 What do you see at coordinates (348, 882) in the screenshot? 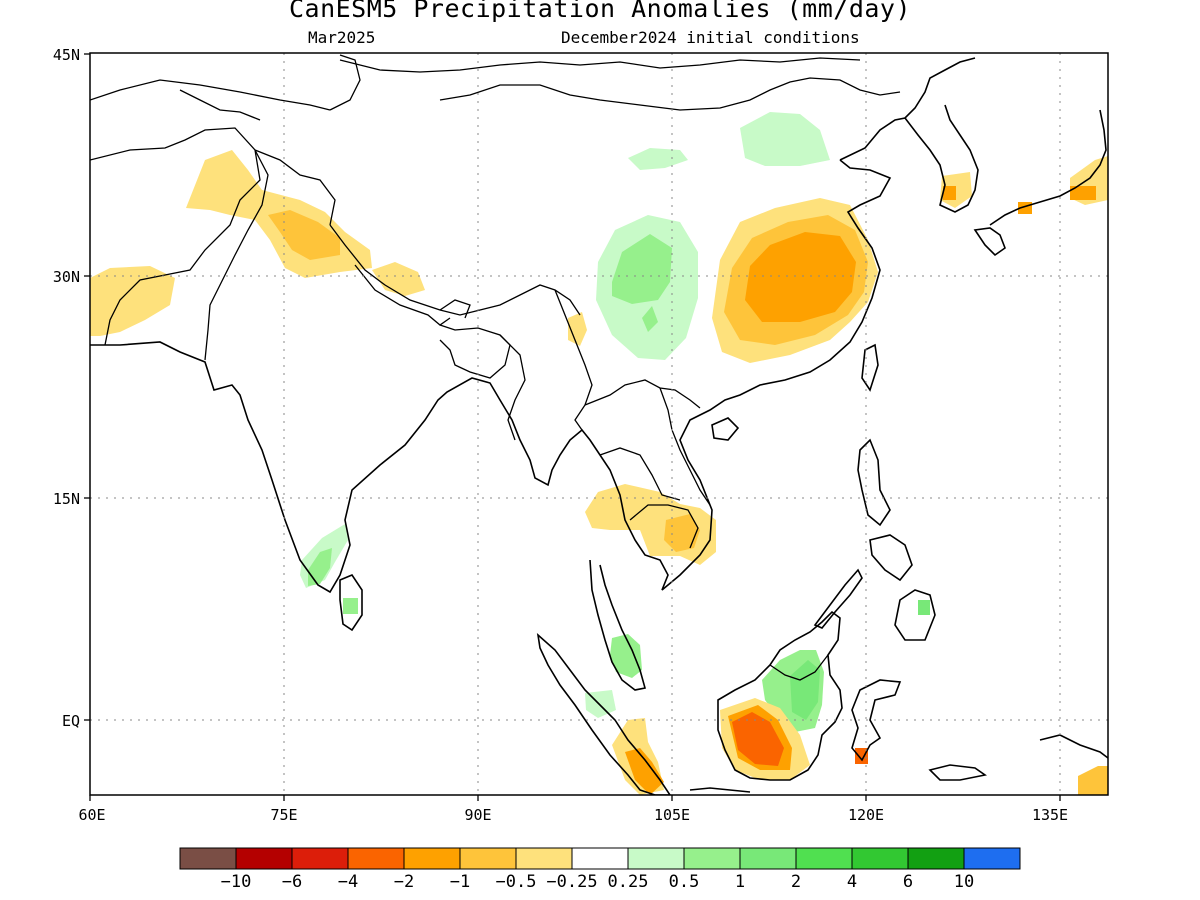
I see `colorbar-label: −4` at bounding box center [348, 882].